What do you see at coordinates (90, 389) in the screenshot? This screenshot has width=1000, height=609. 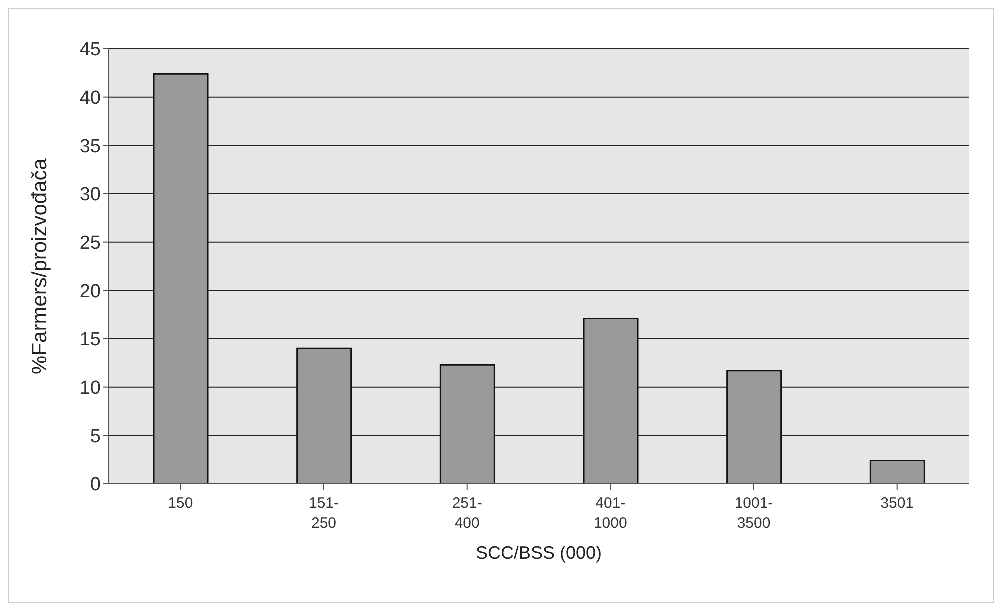 I see `y-tick-label: 10` at bounding box center [90, 389].